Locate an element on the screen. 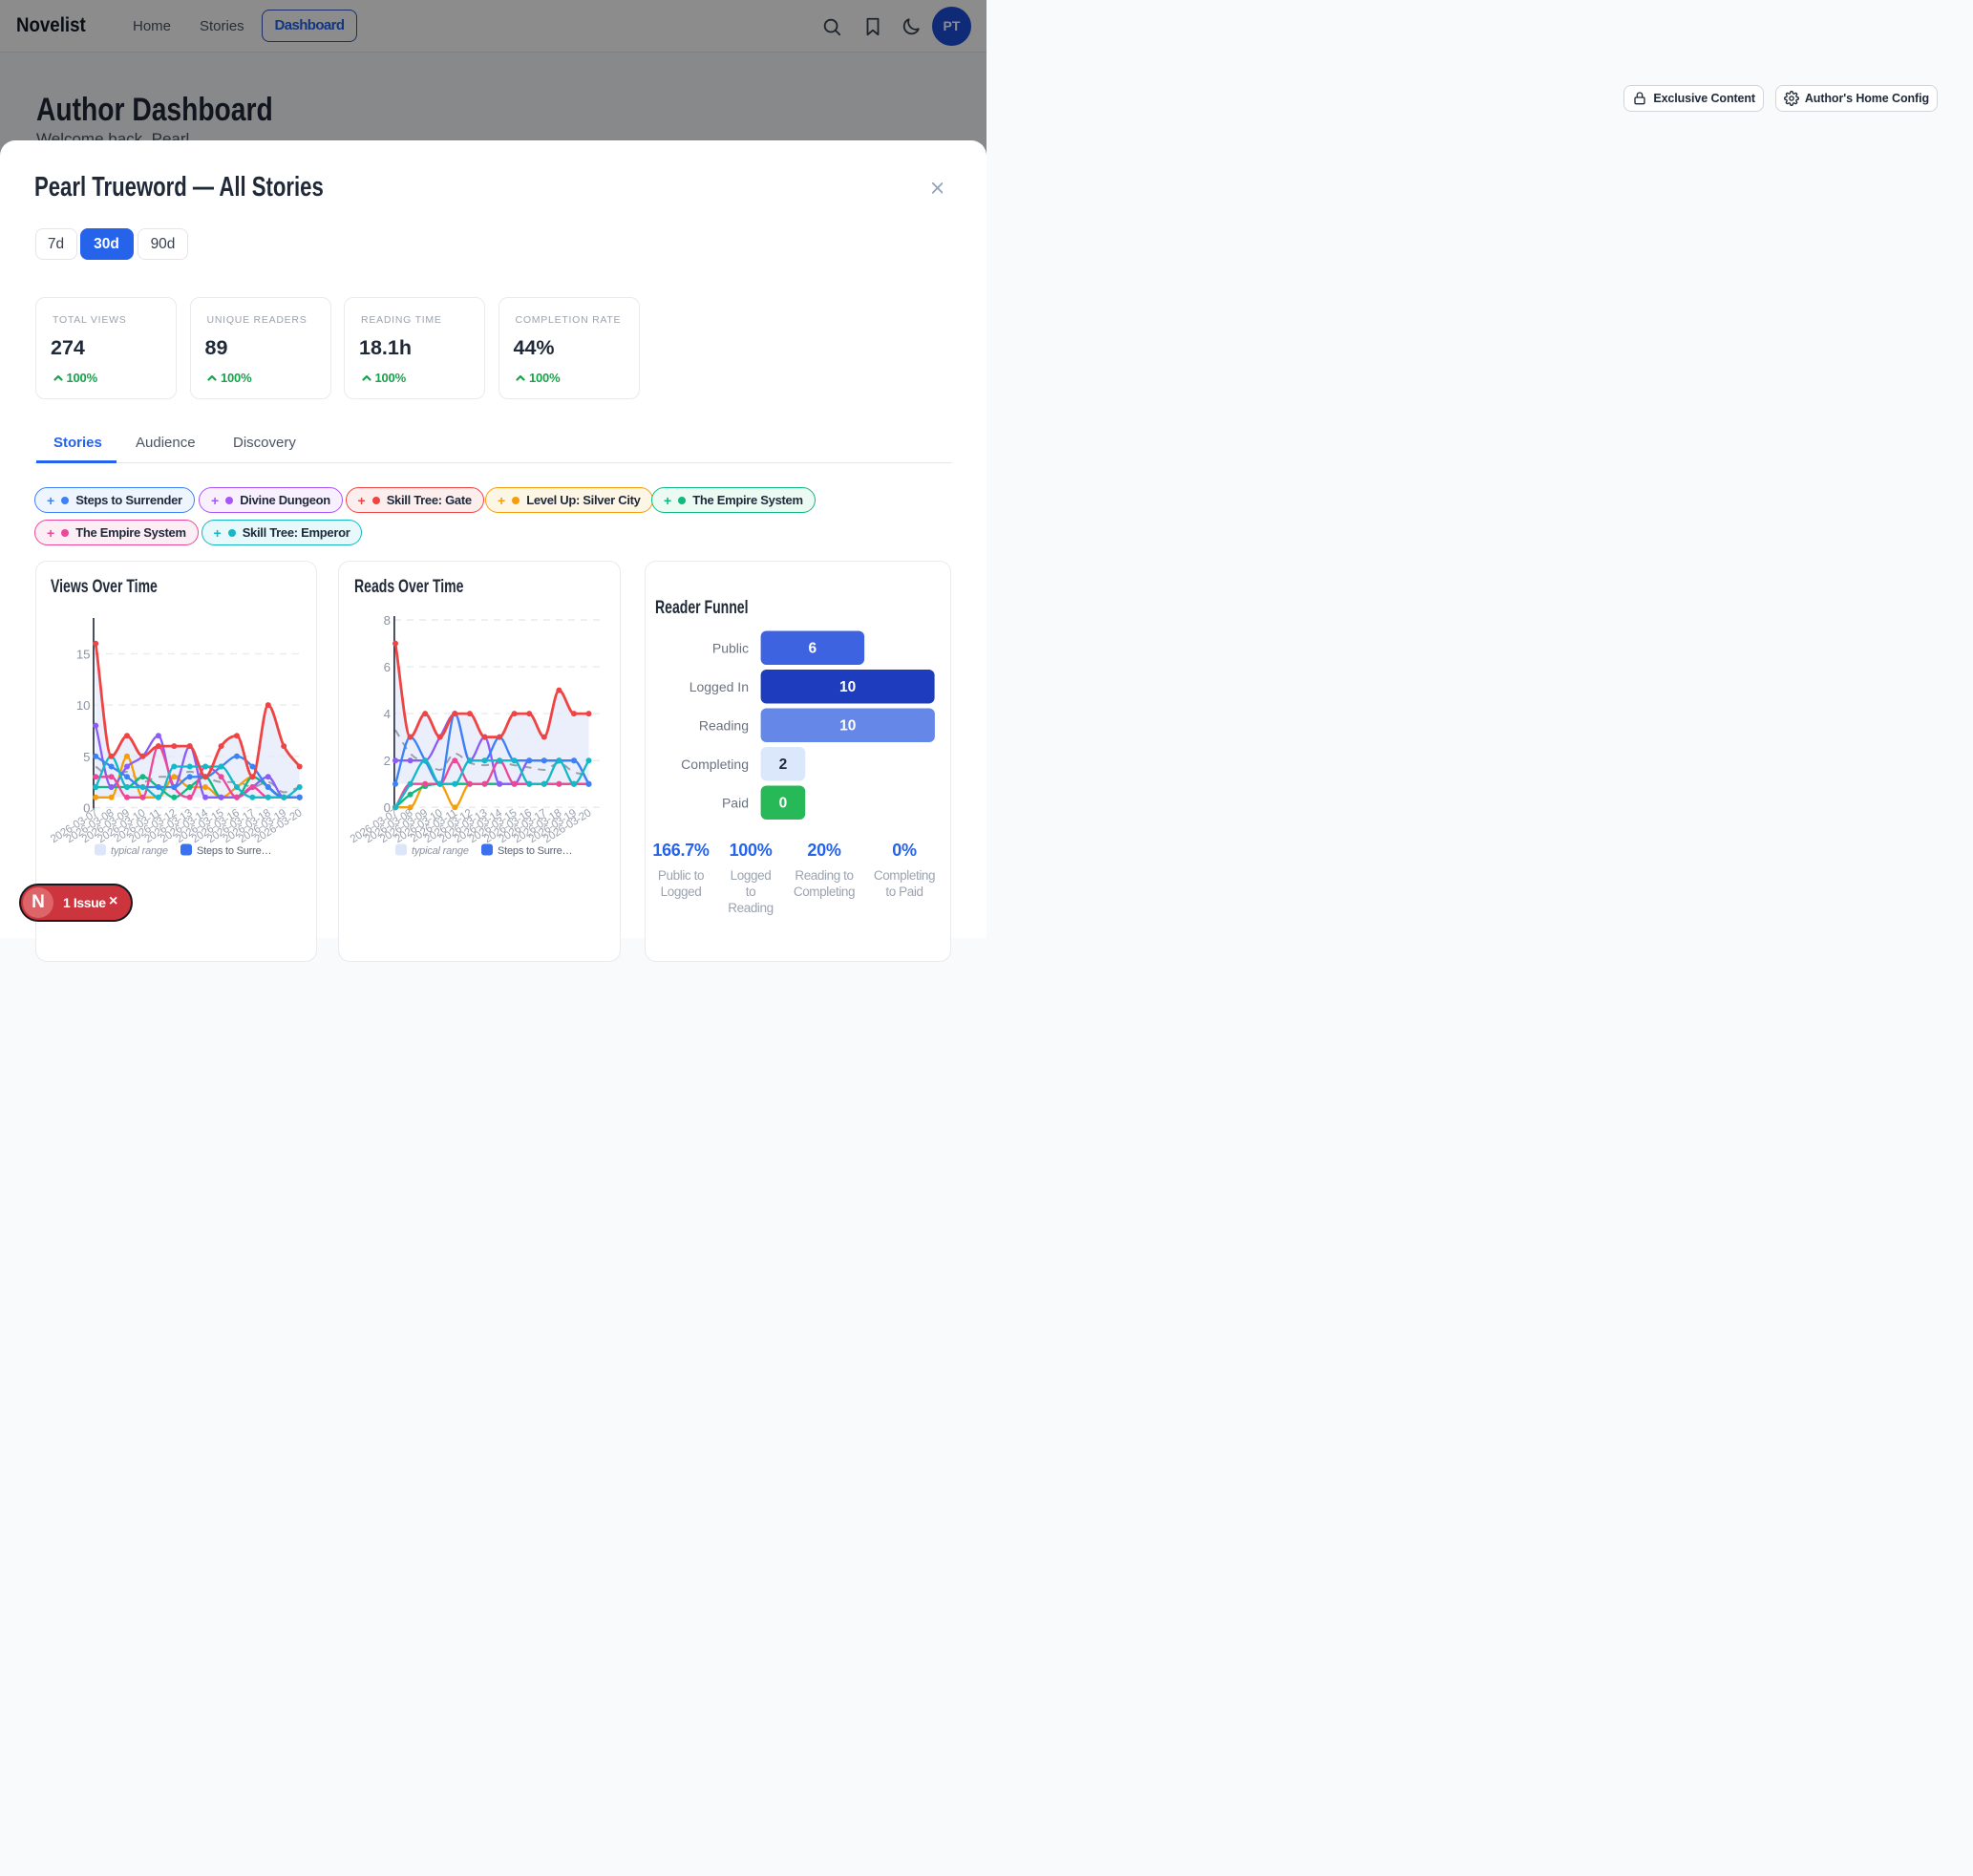 The image size is (1973, 1876). svg-text: Logged In is located at coordinates (719, 687).